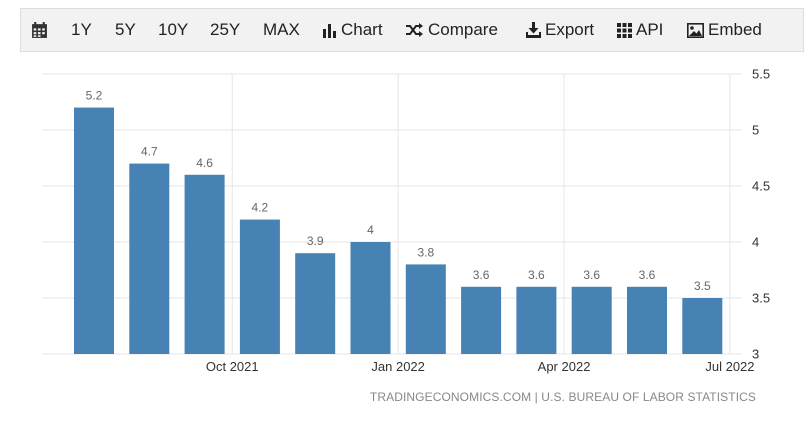  I want to click on x-tick-label: Jan 2022, so click(398, 366).